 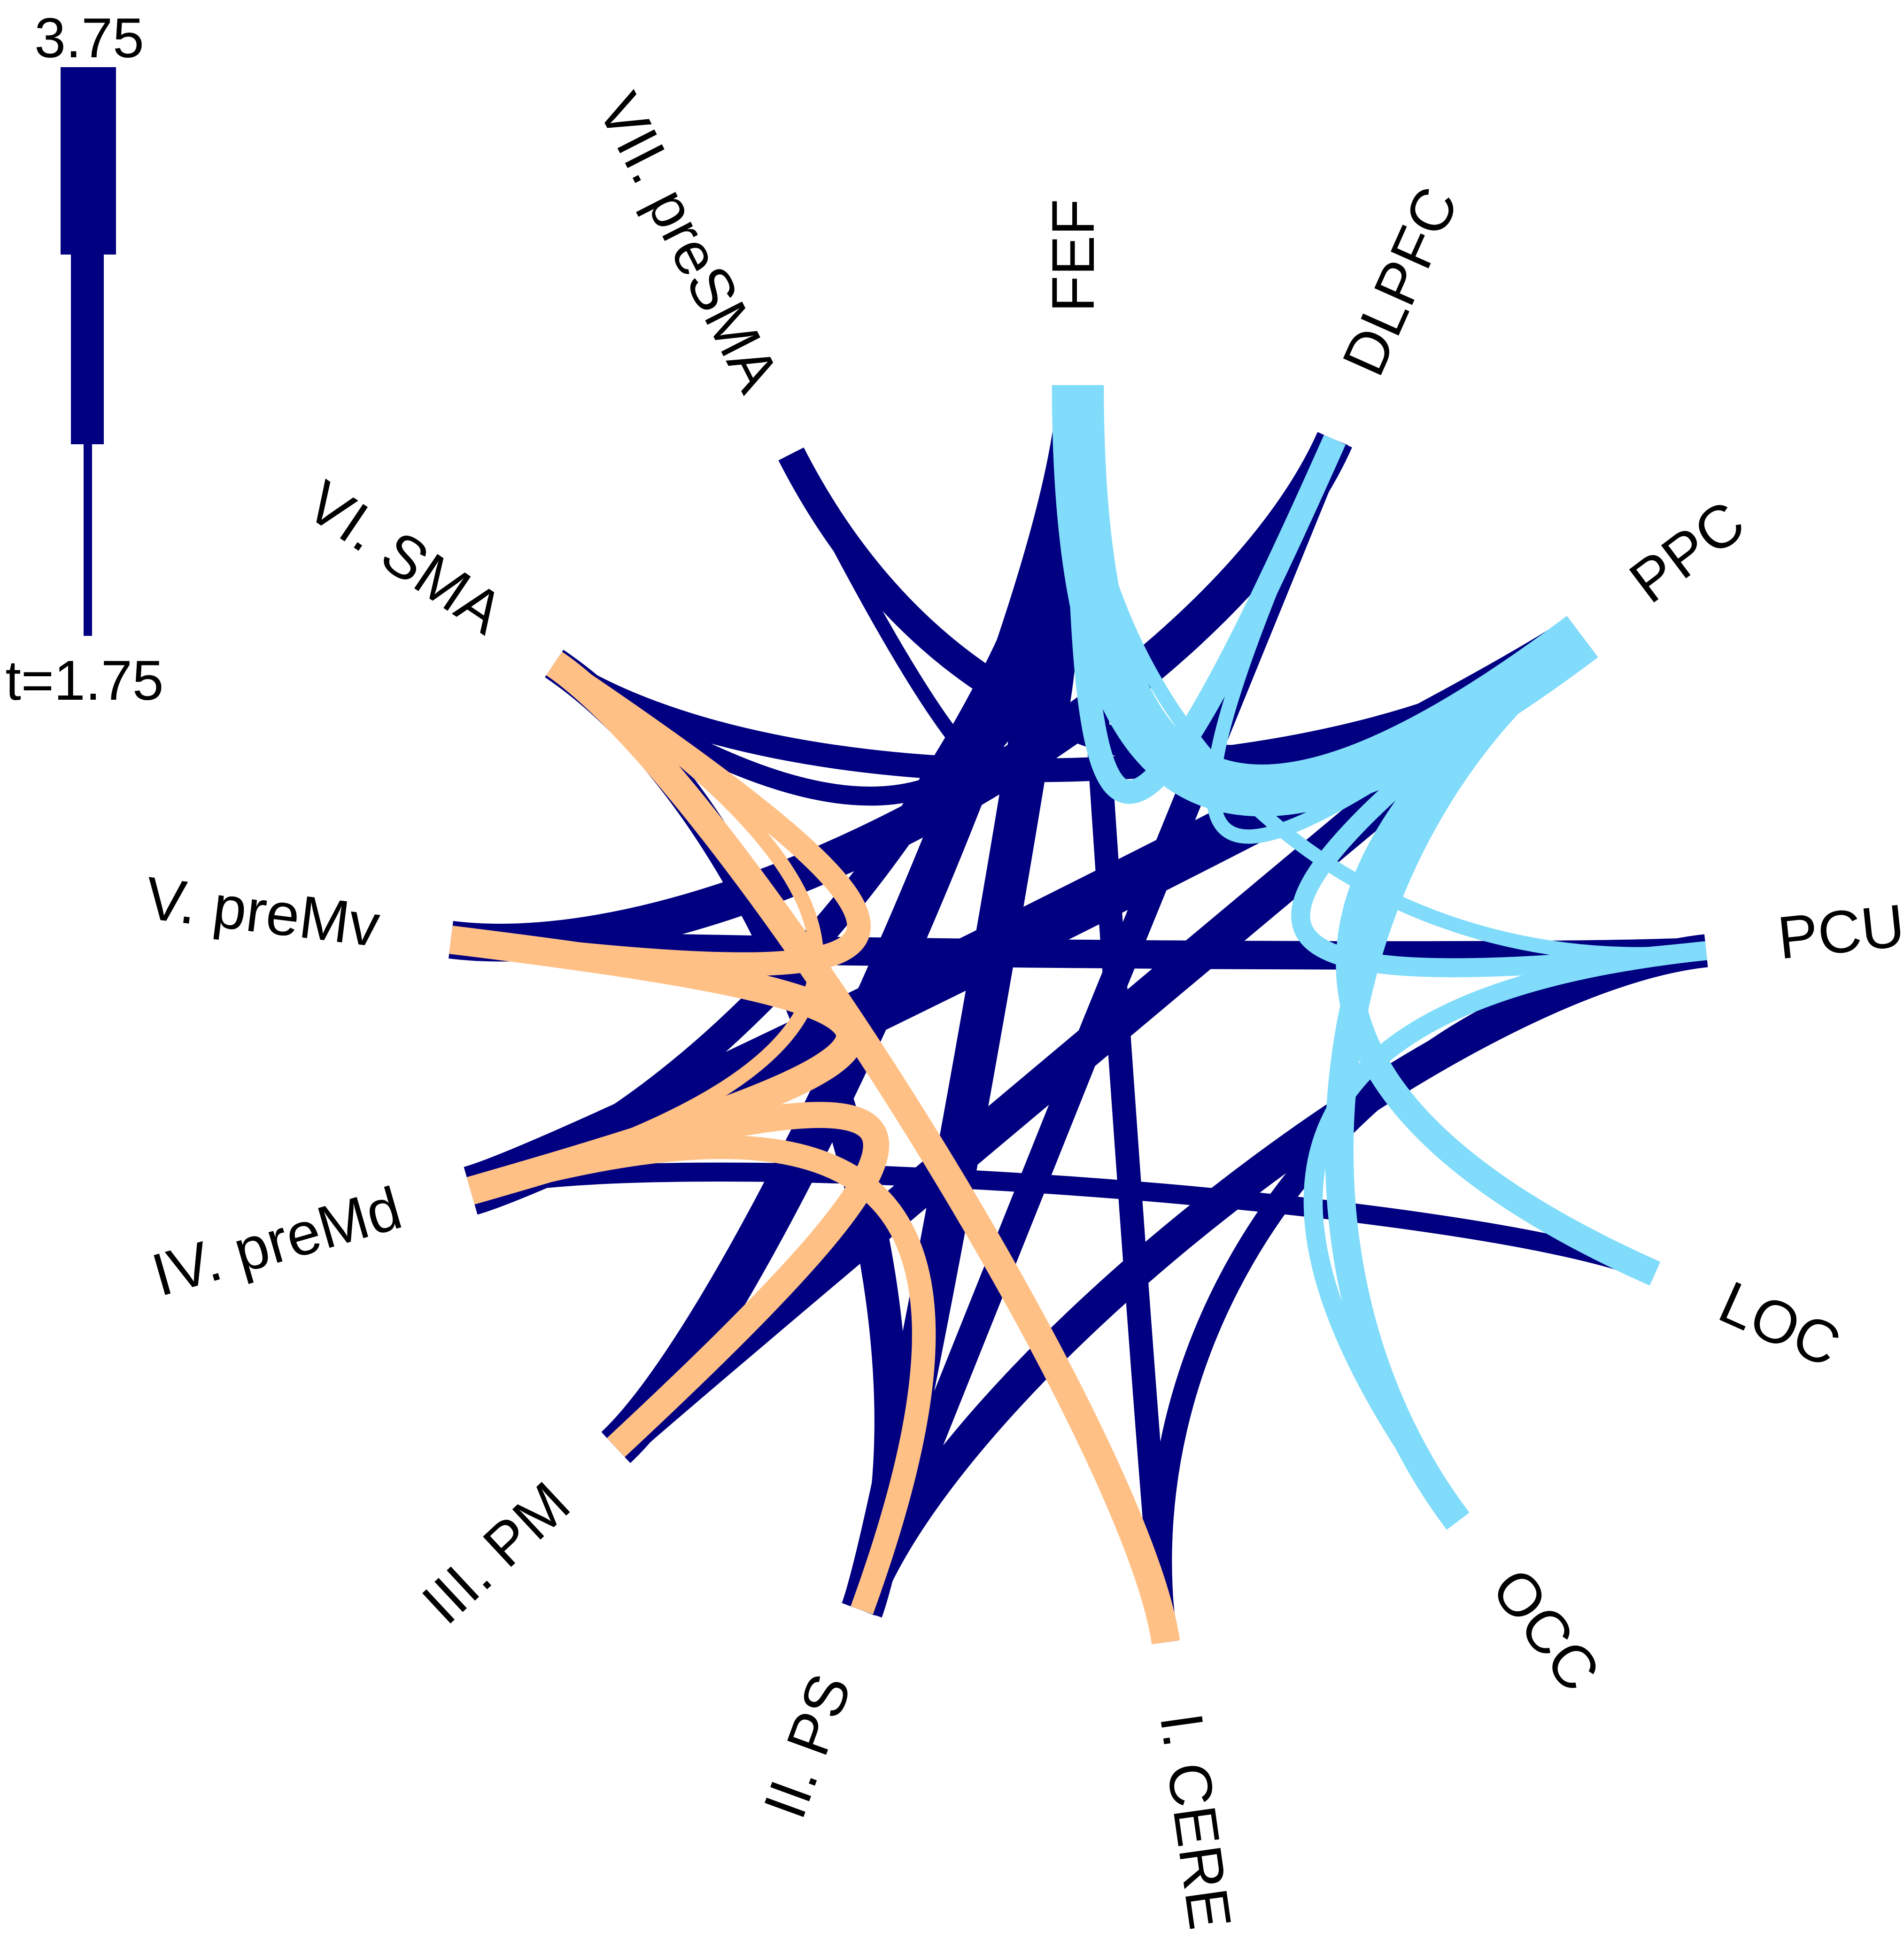 I want to click on thickness-legend: 3.75 t=1.75, so click(x=85, y=360).